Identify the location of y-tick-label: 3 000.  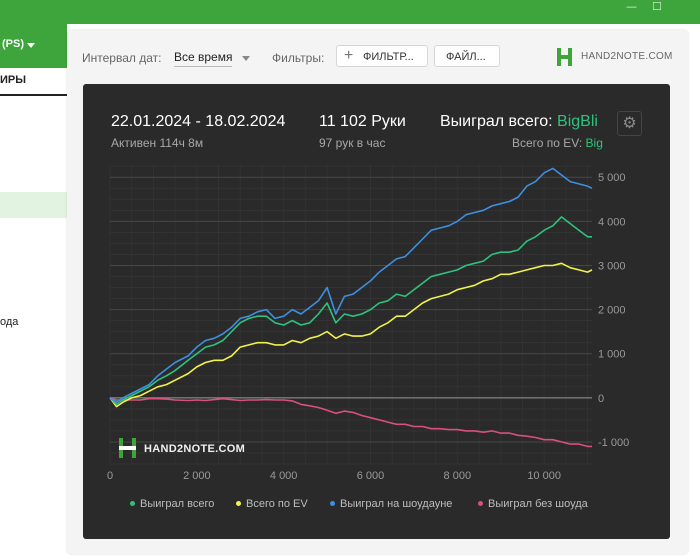
(612, 266).